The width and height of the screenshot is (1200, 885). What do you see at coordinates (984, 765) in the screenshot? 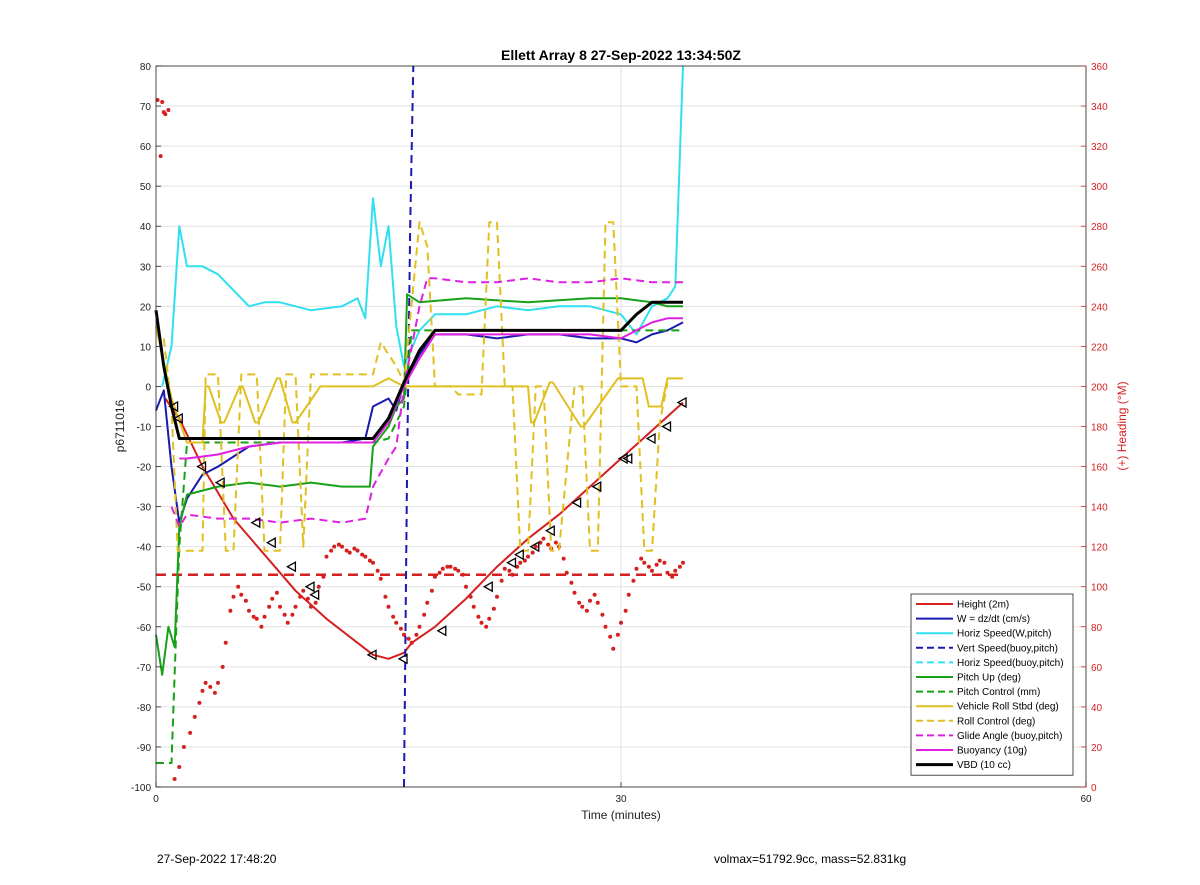
I see `legend-label: VBD (10 cc)` at bounding box center [984, 765].